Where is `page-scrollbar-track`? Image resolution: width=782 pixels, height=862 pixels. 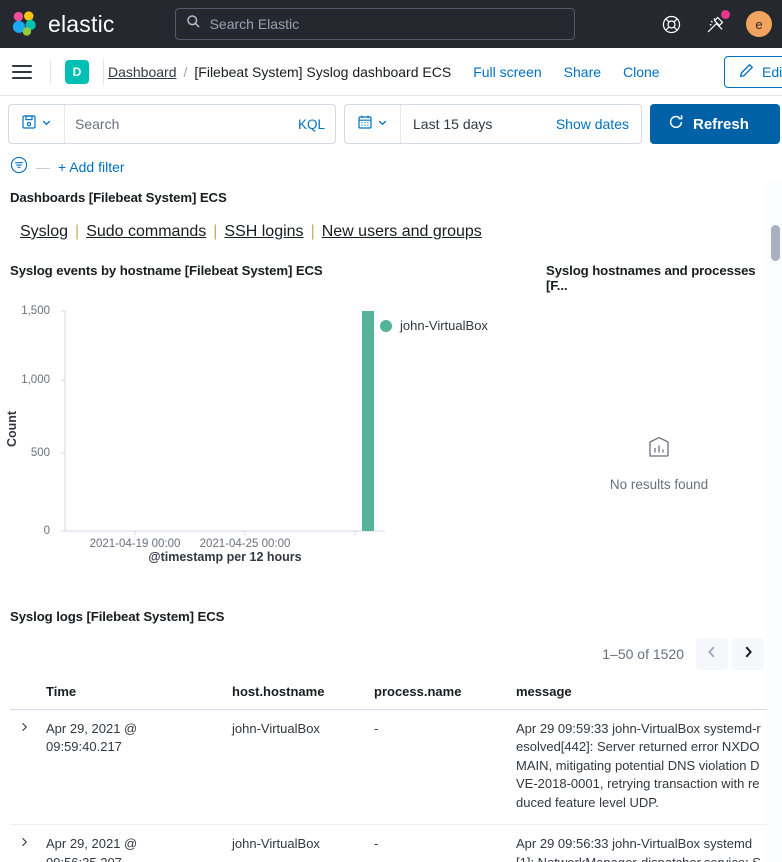 page-scrollbar-track is located at coordinates (774, 522).